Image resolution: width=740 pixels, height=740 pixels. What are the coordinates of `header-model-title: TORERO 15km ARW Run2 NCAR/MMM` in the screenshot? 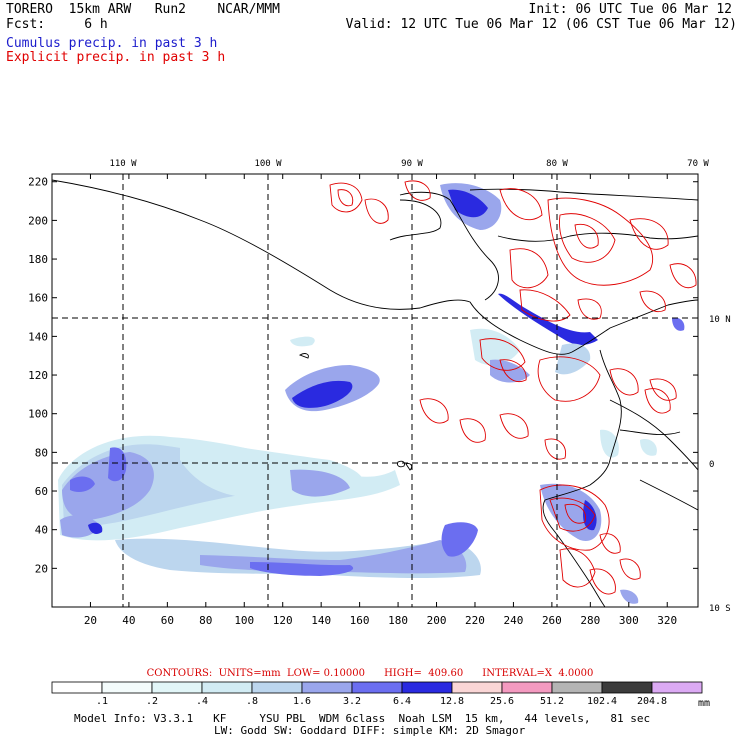 It's located at (143, 9).